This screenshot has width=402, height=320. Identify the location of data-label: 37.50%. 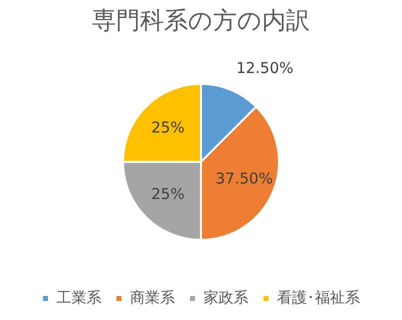
(244, 179).